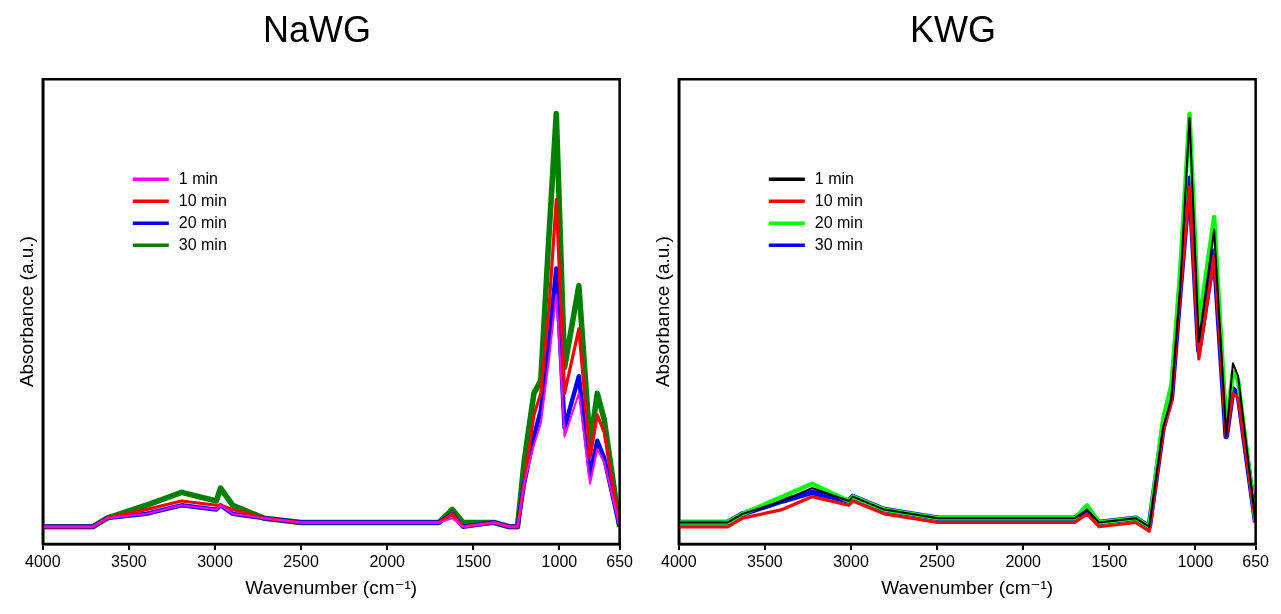 The image size is (1281, 614). What do you see at coordinates (317, 29) in the screenshot?
I see `chart-title: NaWG` at bounding box center [317, 29].